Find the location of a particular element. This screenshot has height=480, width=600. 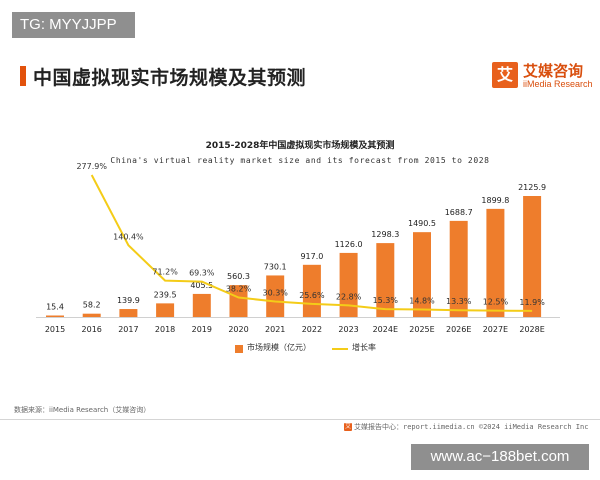

bar-label-2016: 58.2 is located at coordinates (92, 305).